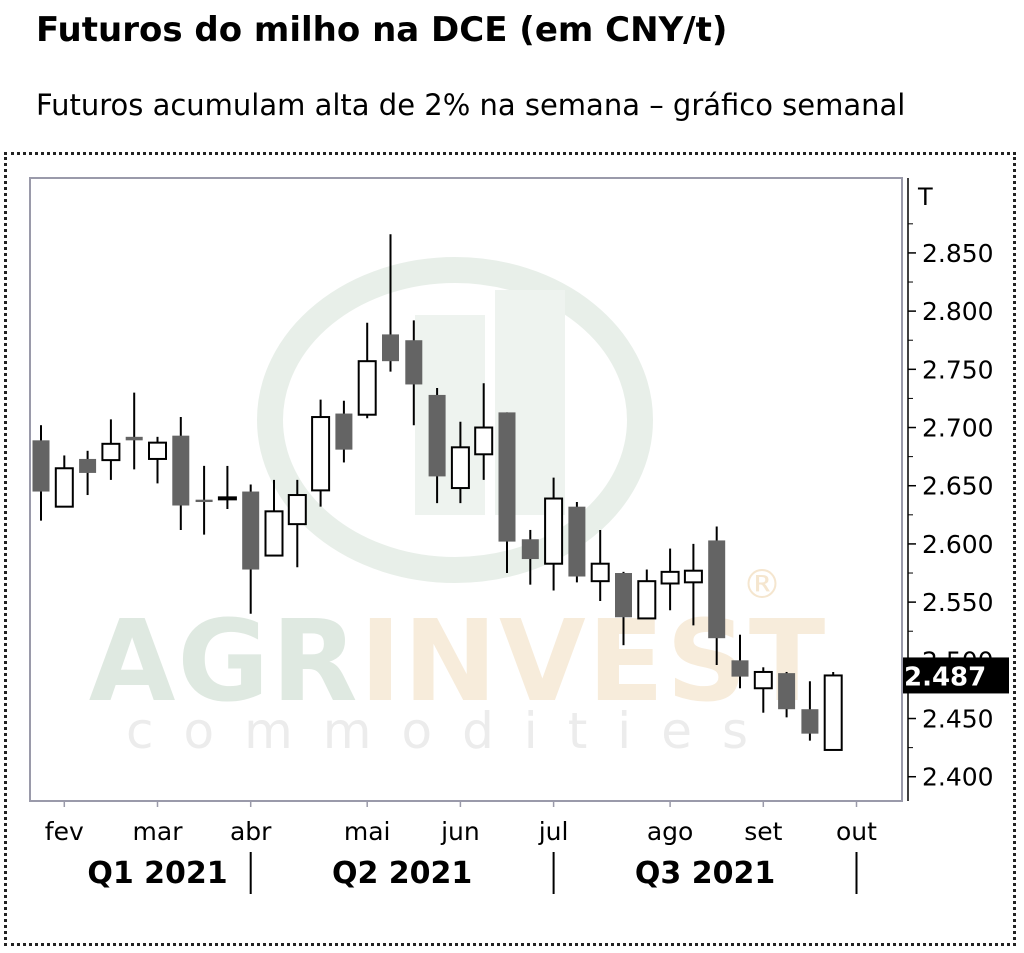  What do you see at coordinates (553, 831) in the screenshot?
I see `x-tick-label: jul` at bounding box center [553, 831].